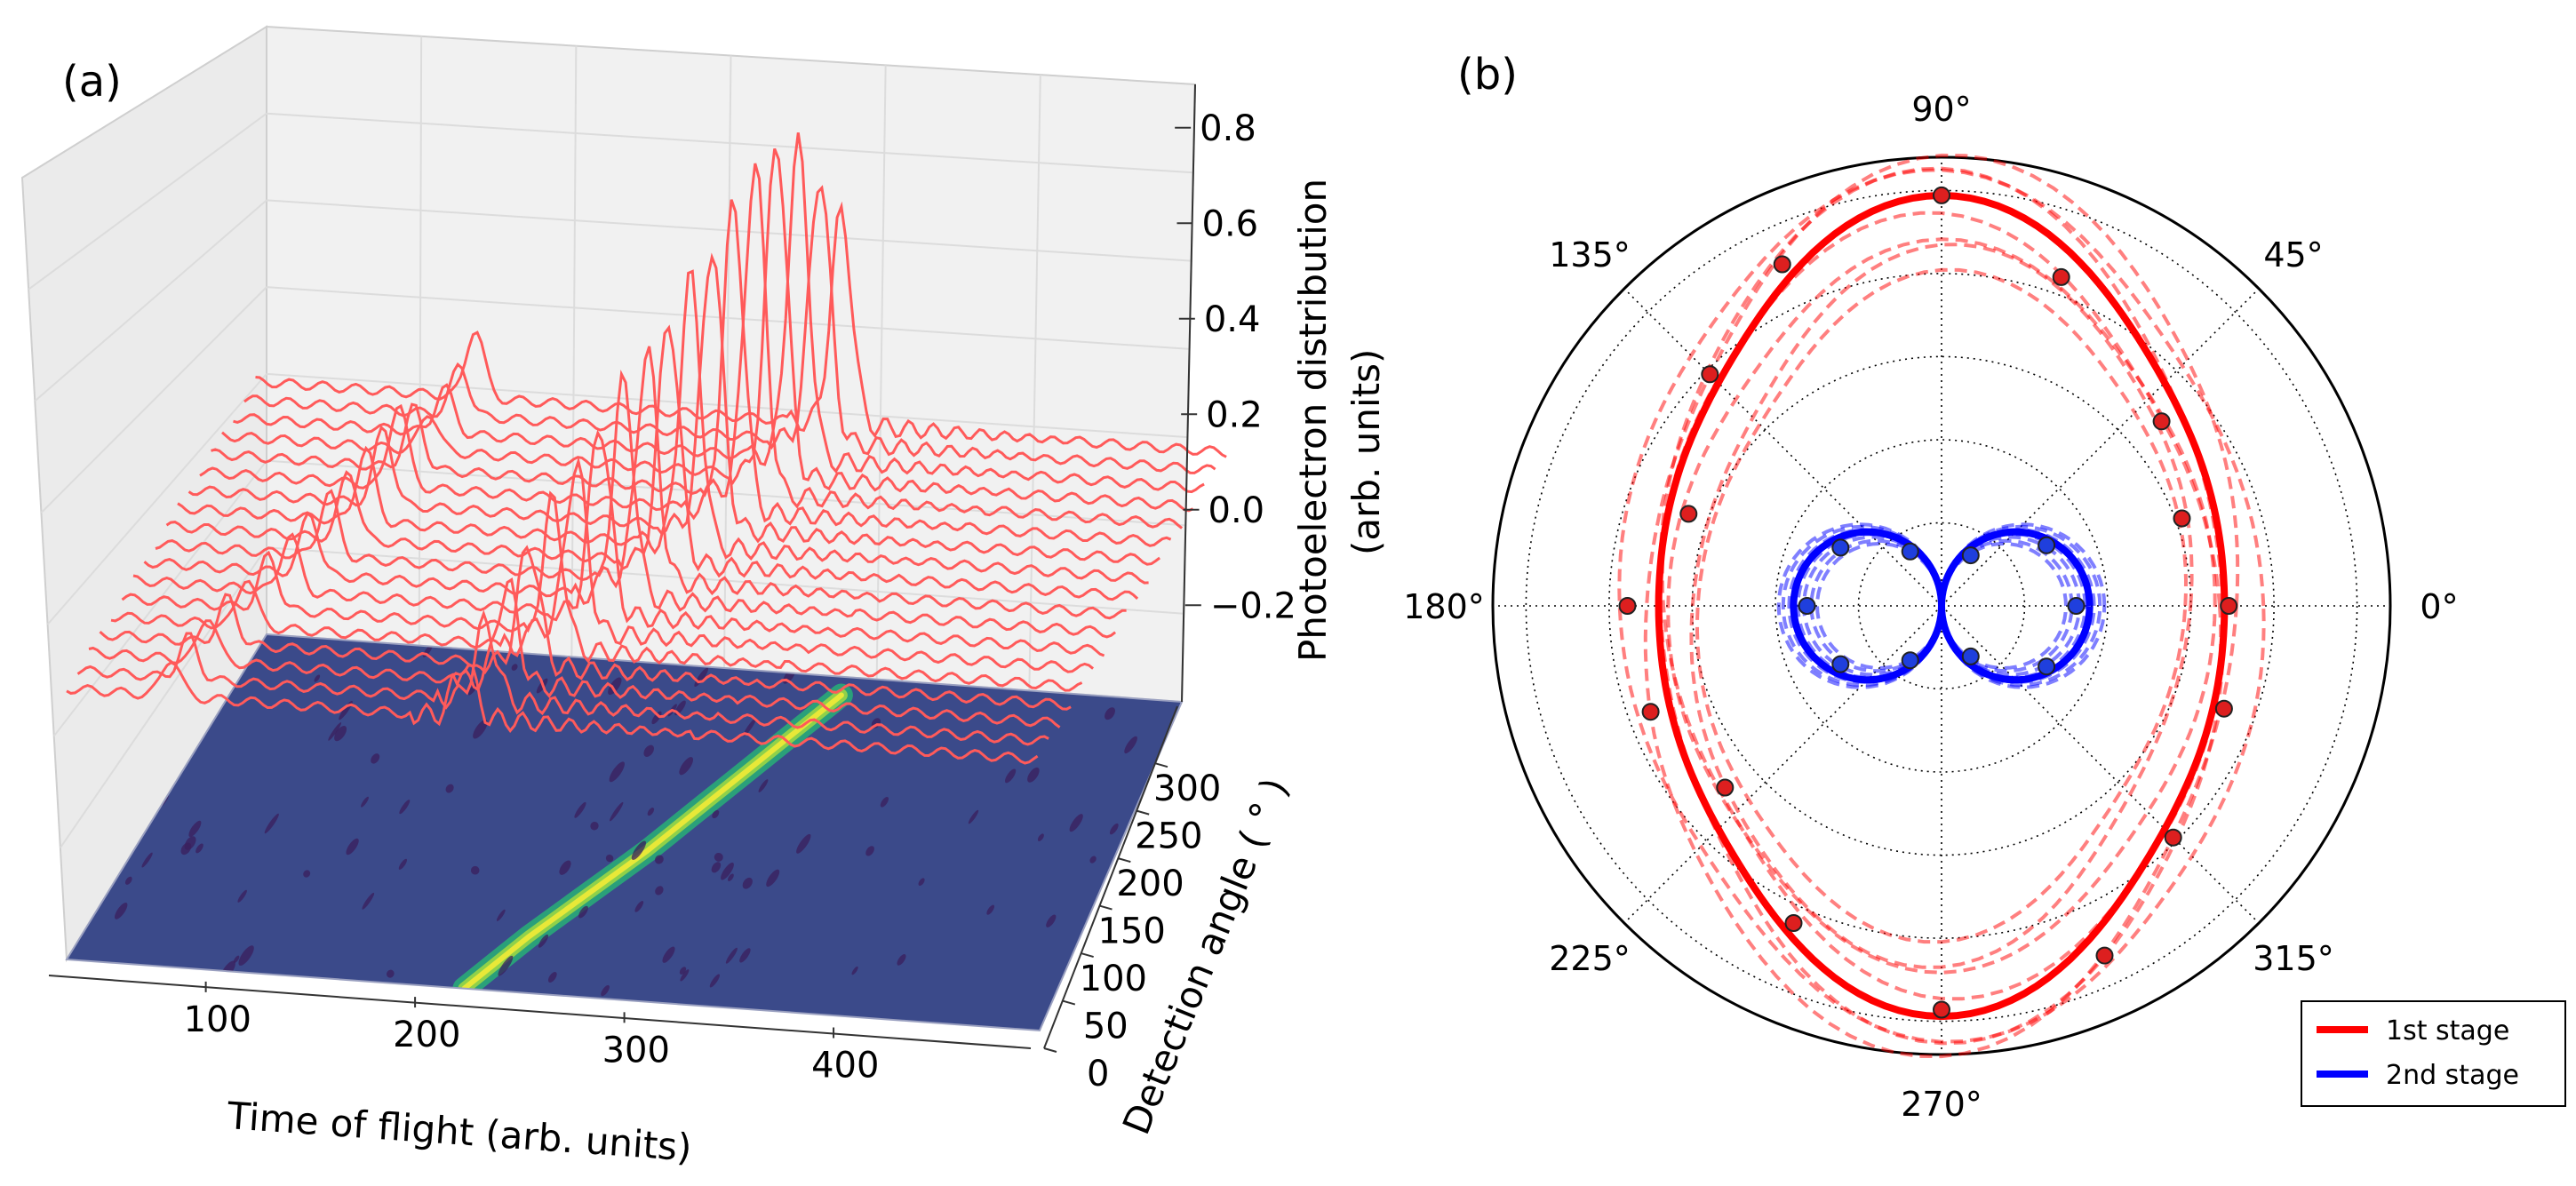  Describe the element at coordinates (1188, 393) in the screenshot. I see `z-axis-line` at that location.